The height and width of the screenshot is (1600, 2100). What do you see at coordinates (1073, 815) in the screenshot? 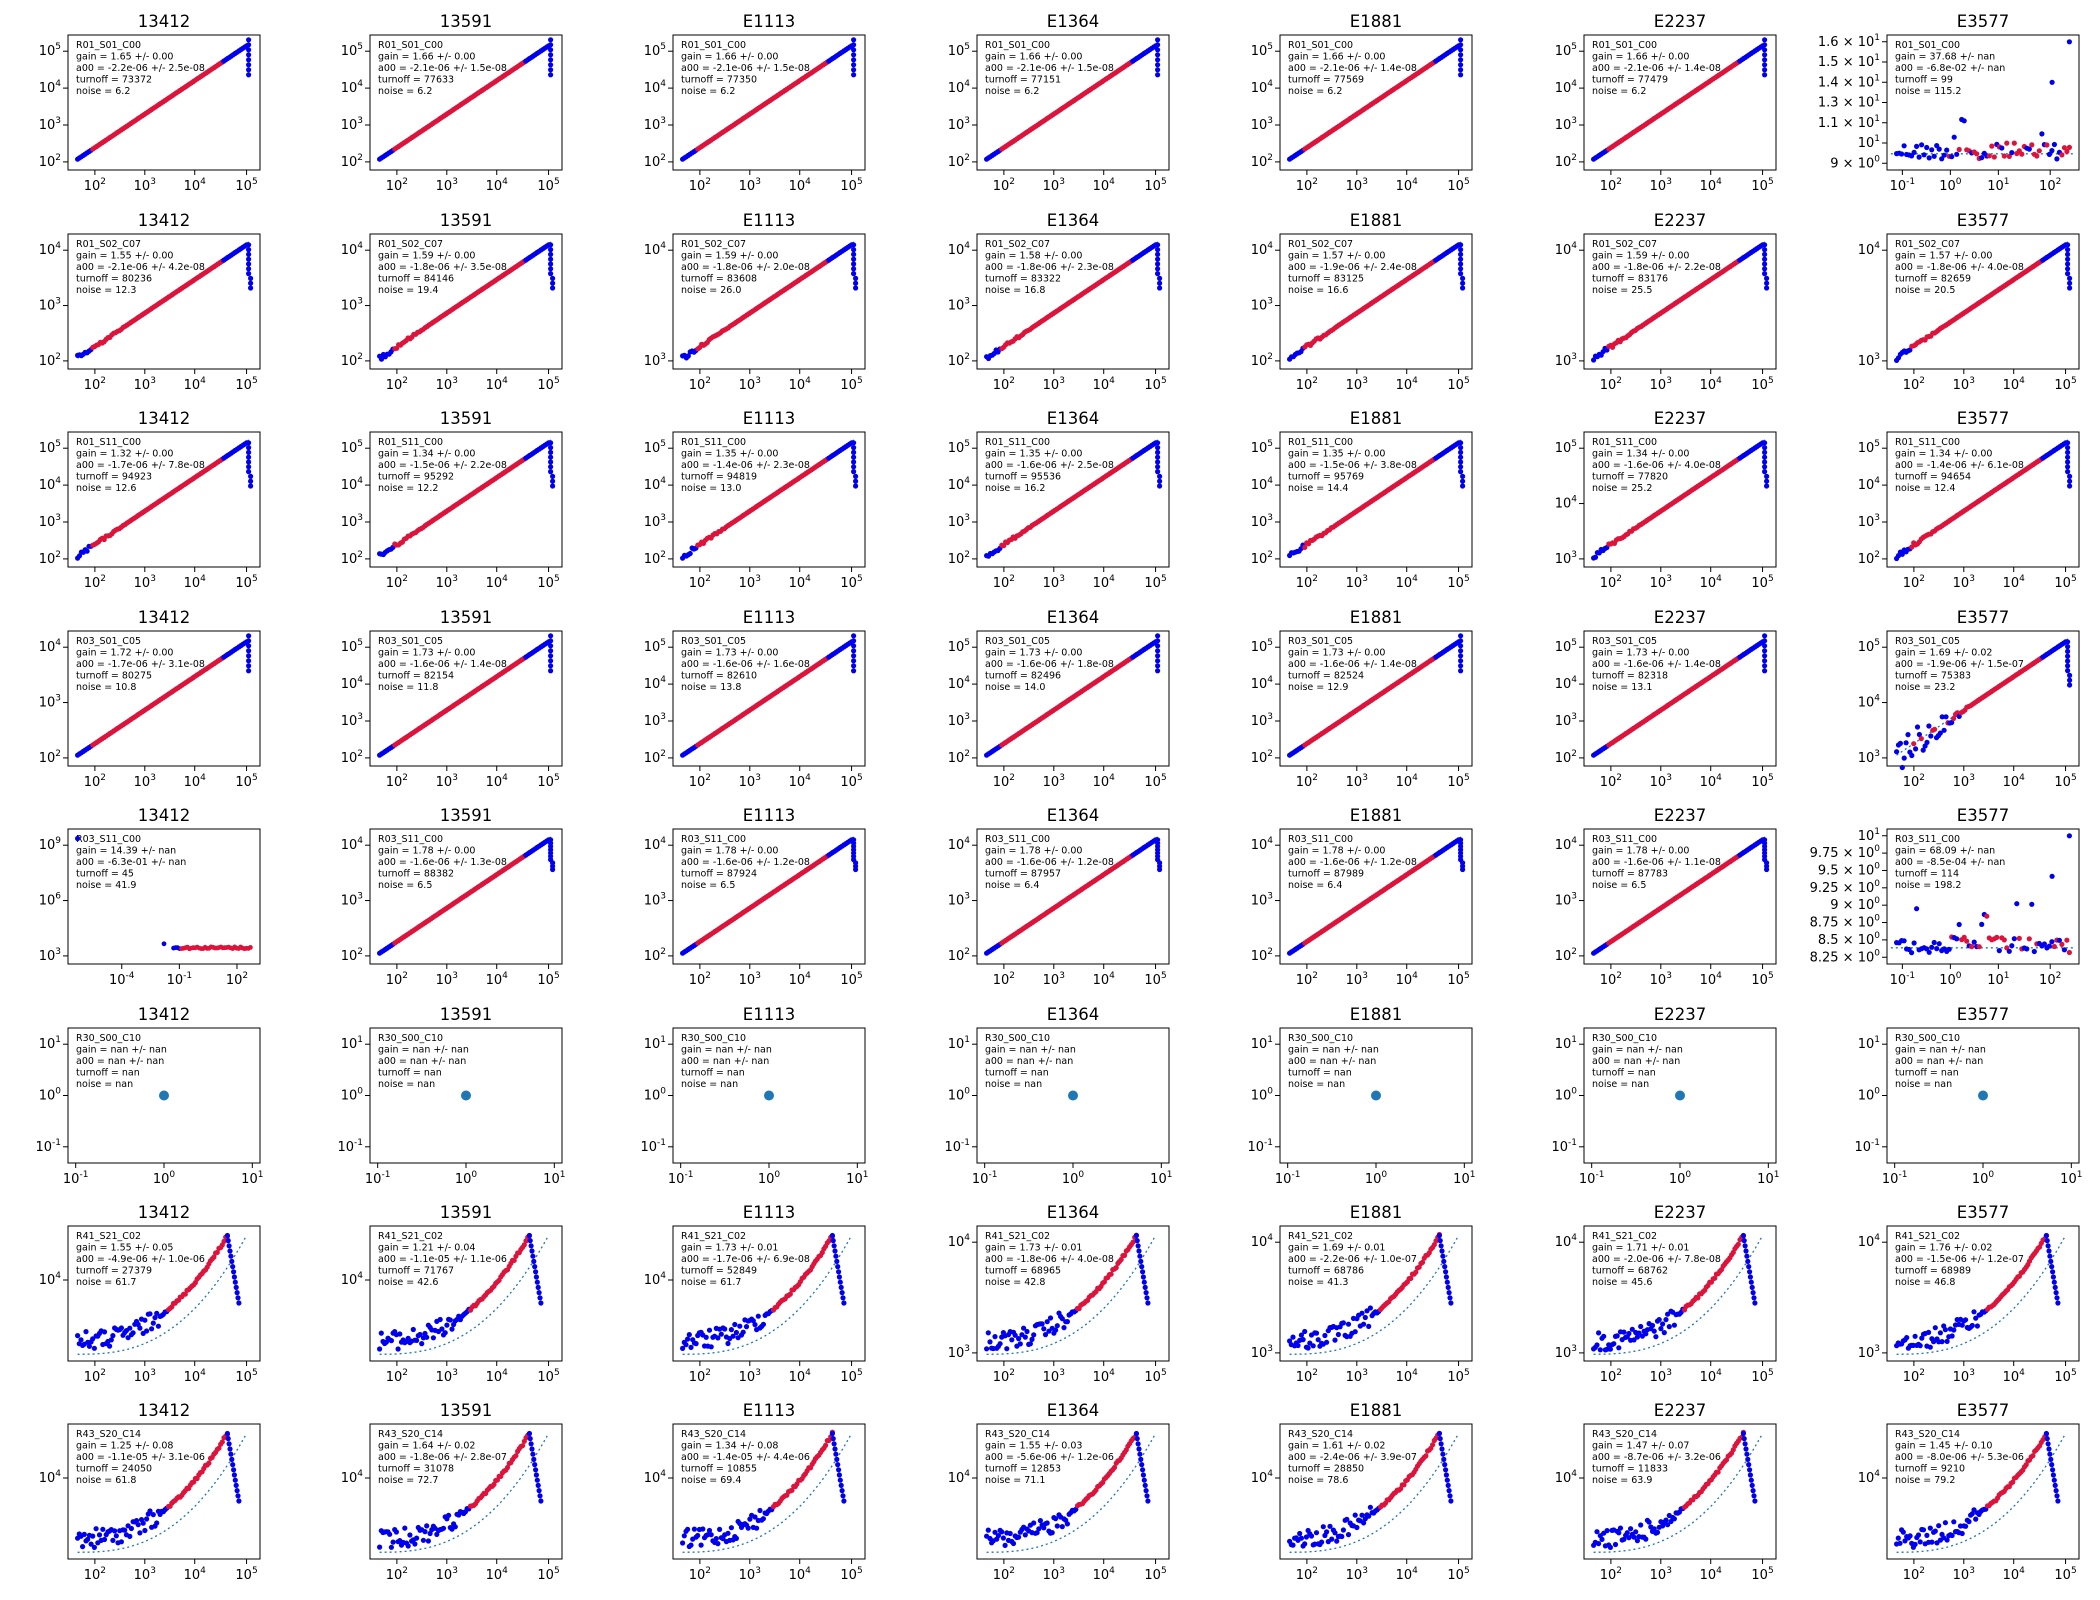
I see `panel-title: E1364` at bounding box center [1073, 815].